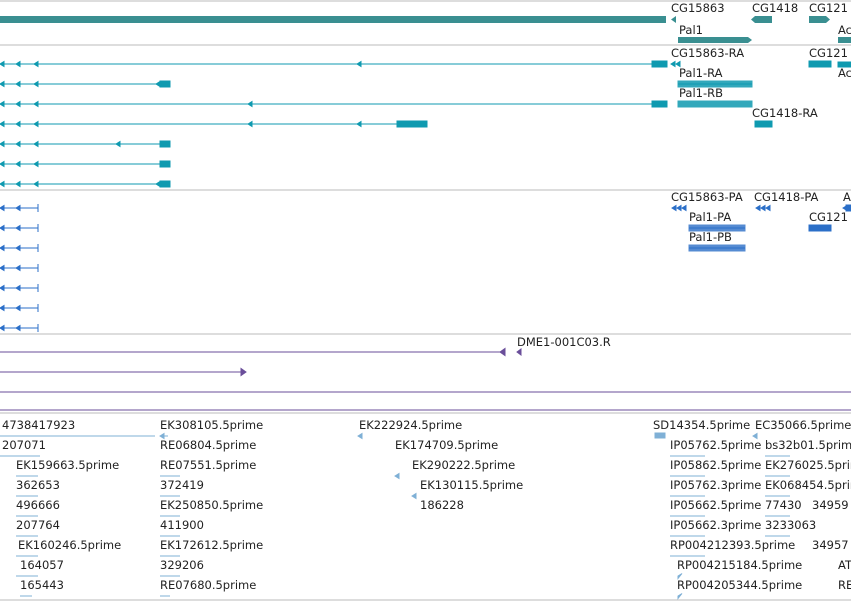  What do you see at coordinates (673, 19) in the screenshot?
I see `gene-bar-cg15863-end` at bounding box center [673, 19].